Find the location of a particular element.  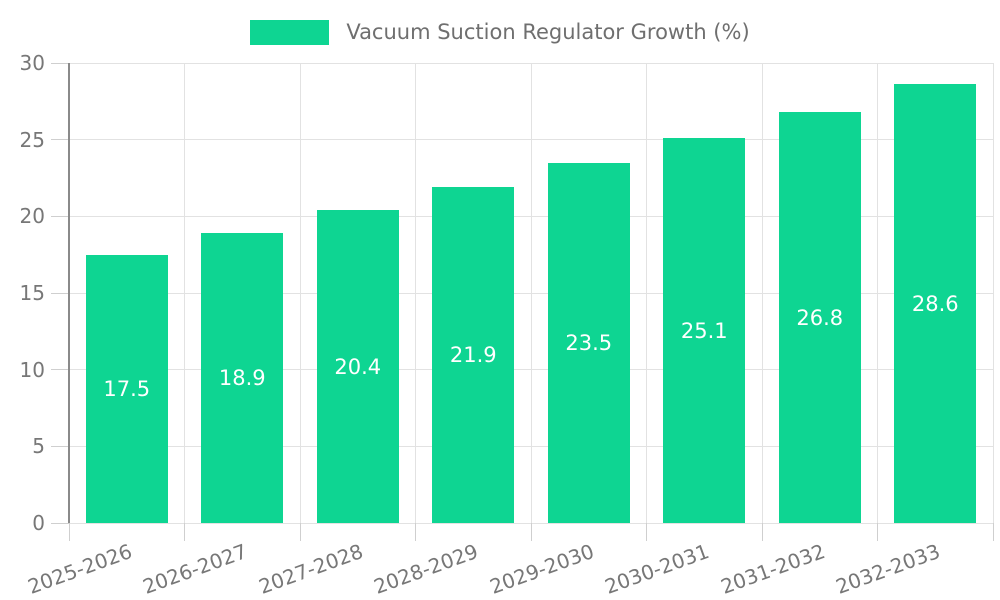

legend-swatch is located at coordinates (290, 32).